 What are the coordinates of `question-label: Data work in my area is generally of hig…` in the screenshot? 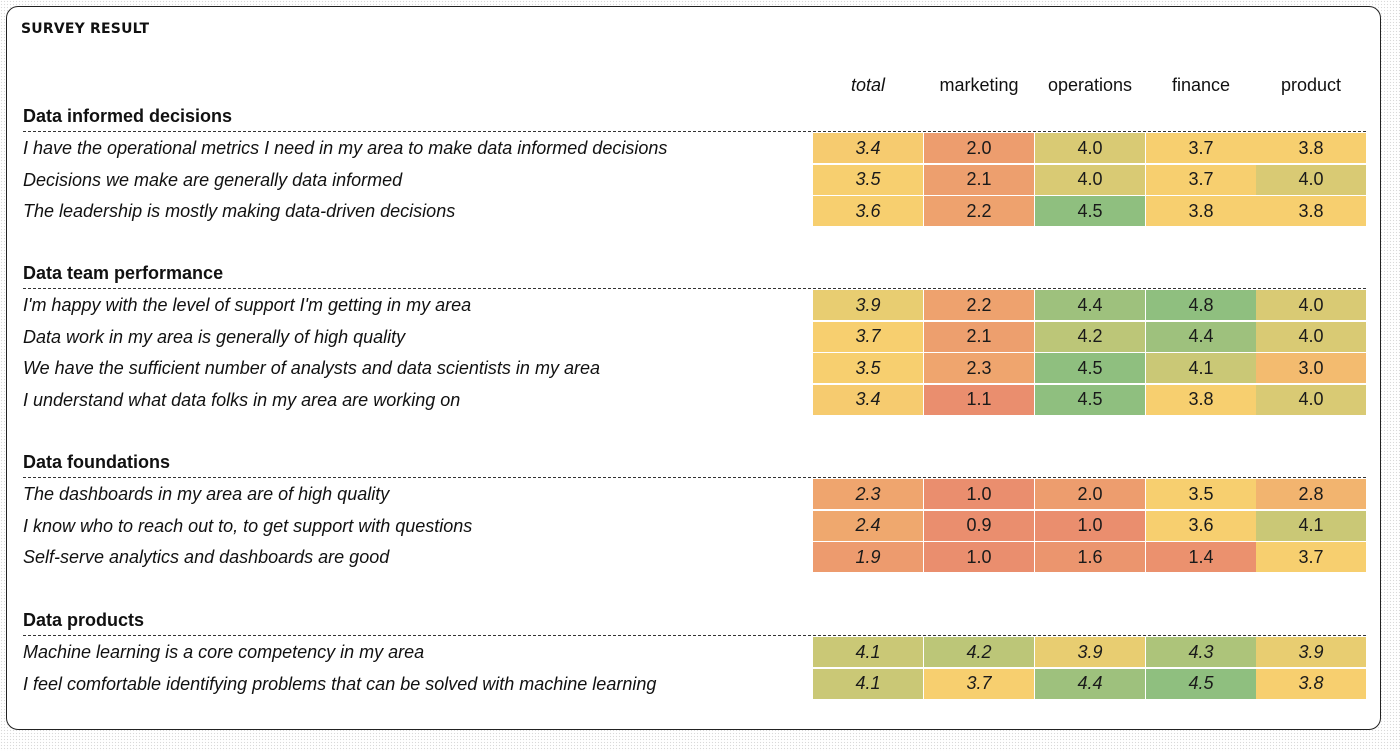 It's located at (214, 336).